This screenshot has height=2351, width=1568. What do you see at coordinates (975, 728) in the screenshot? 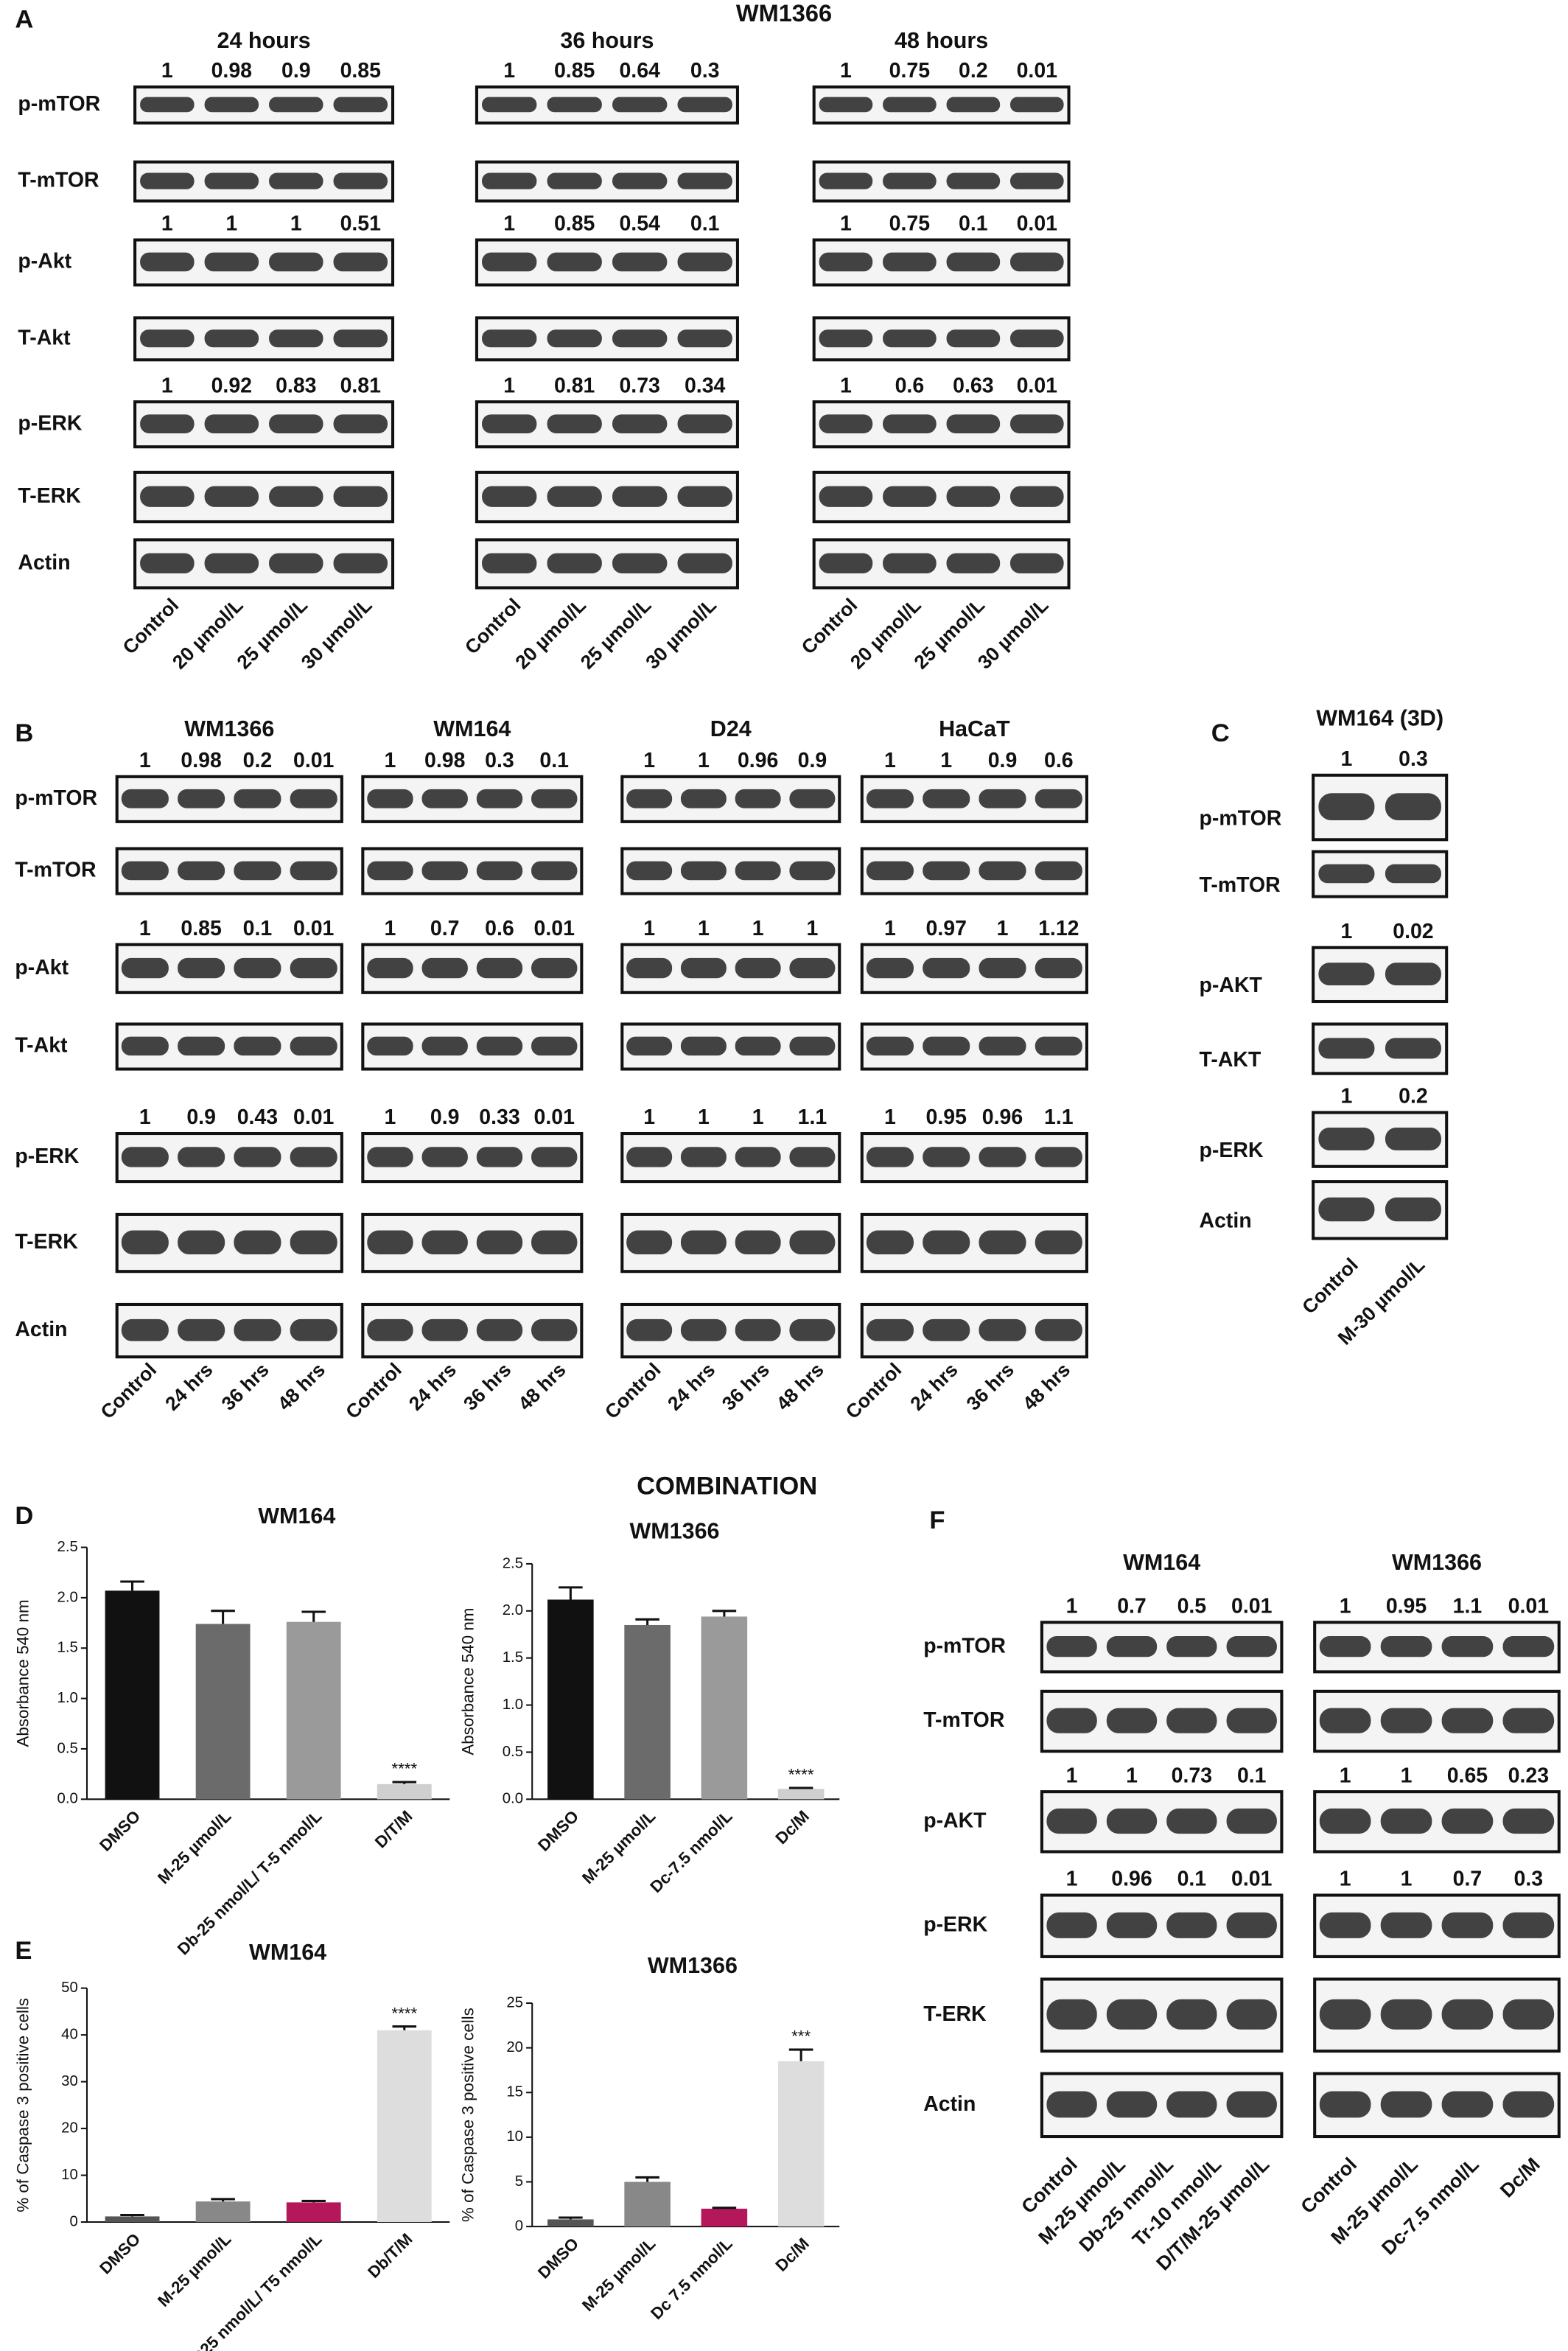
I see `block-title: HaCaT` at bounding box center [975, 728].